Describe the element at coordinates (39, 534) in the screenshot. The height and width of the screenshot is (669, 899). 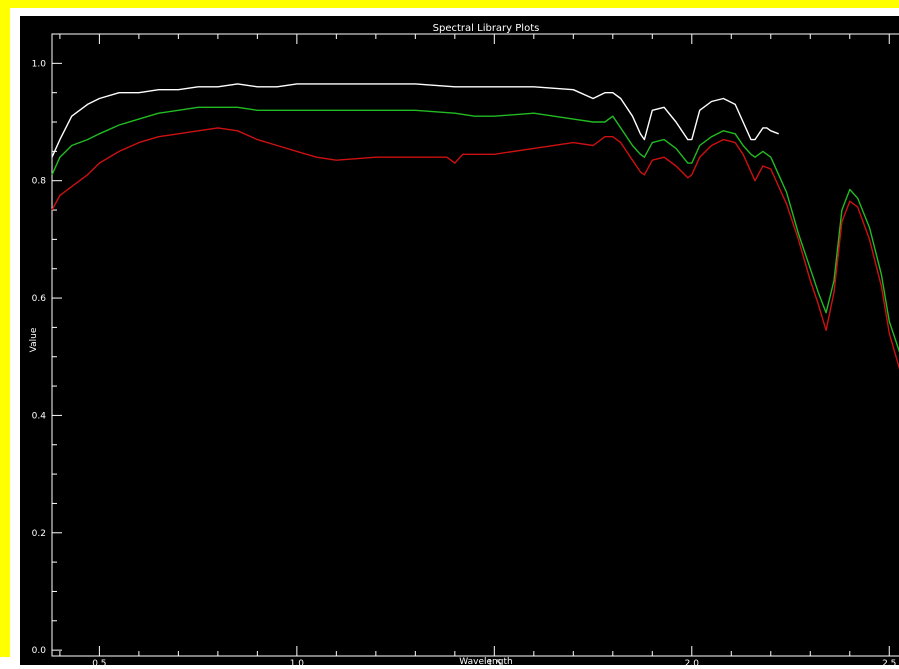
I see `y-tick-label: 0.2` at that location.